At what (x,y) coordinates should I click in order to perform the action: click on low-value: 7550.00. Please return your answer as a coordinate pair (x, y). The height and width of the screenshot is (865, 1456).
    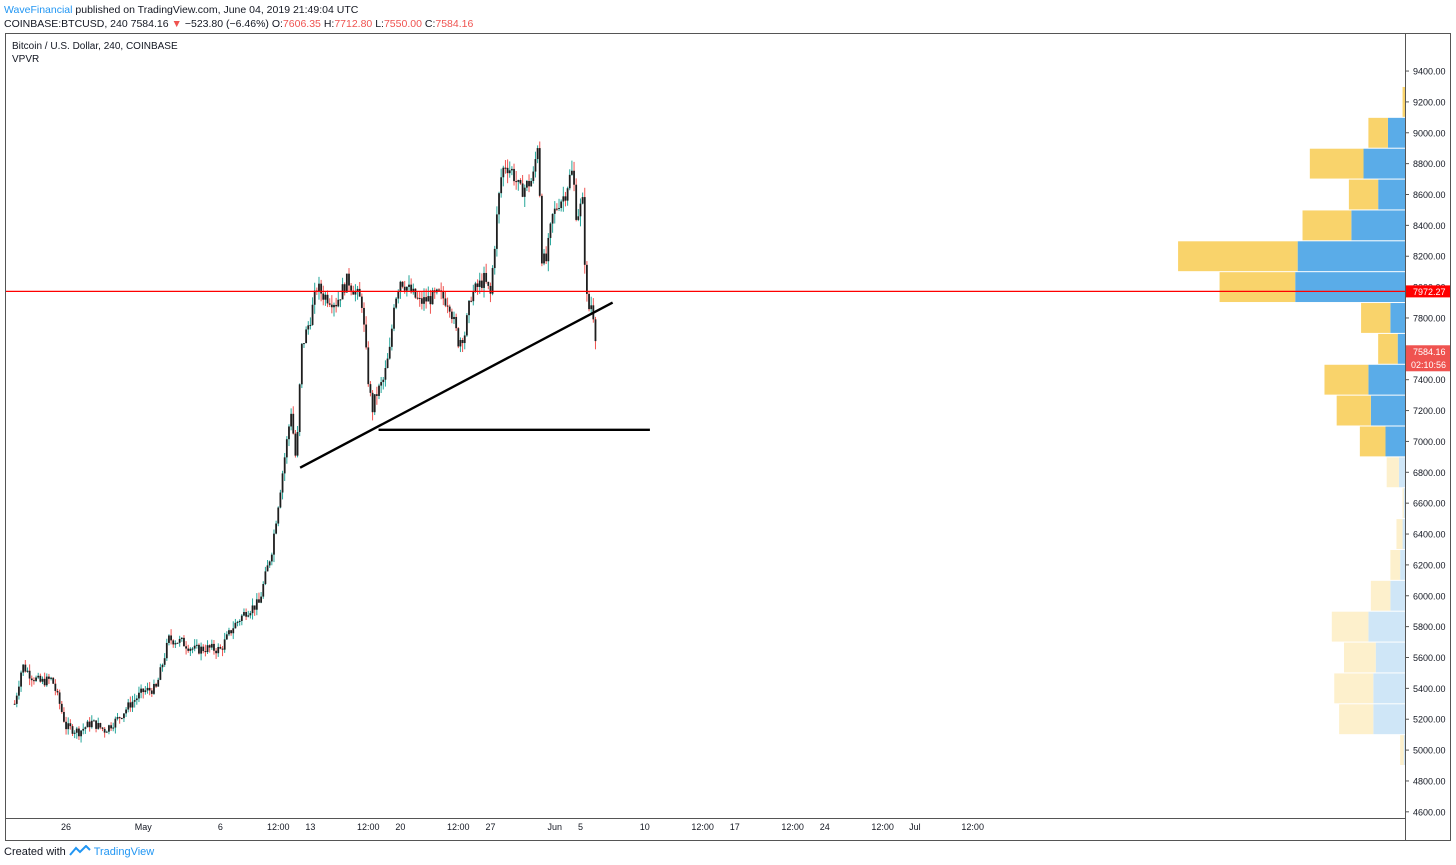
    Looking at the image, I should click on (402, 24).